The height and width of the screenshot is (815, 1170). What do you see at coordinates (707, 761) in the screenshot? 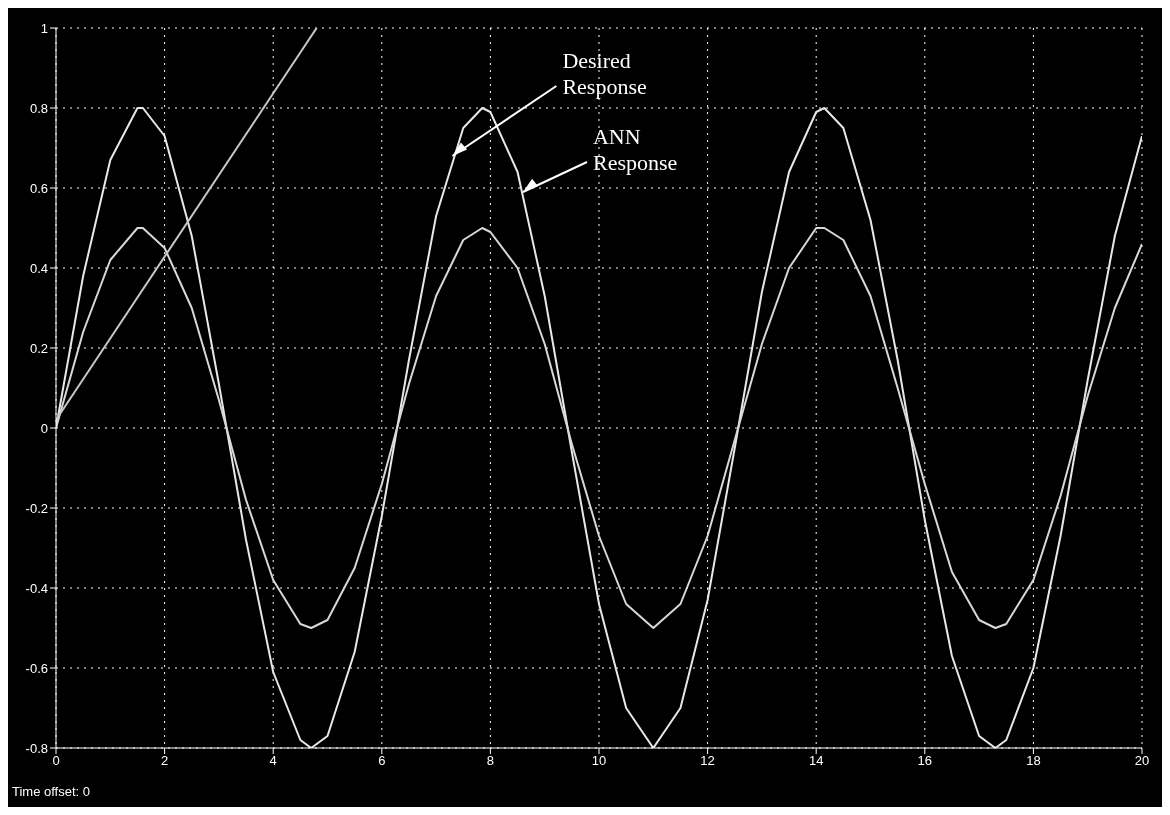
I see `x-tick-label: 12` at bounding box center [707, 761].